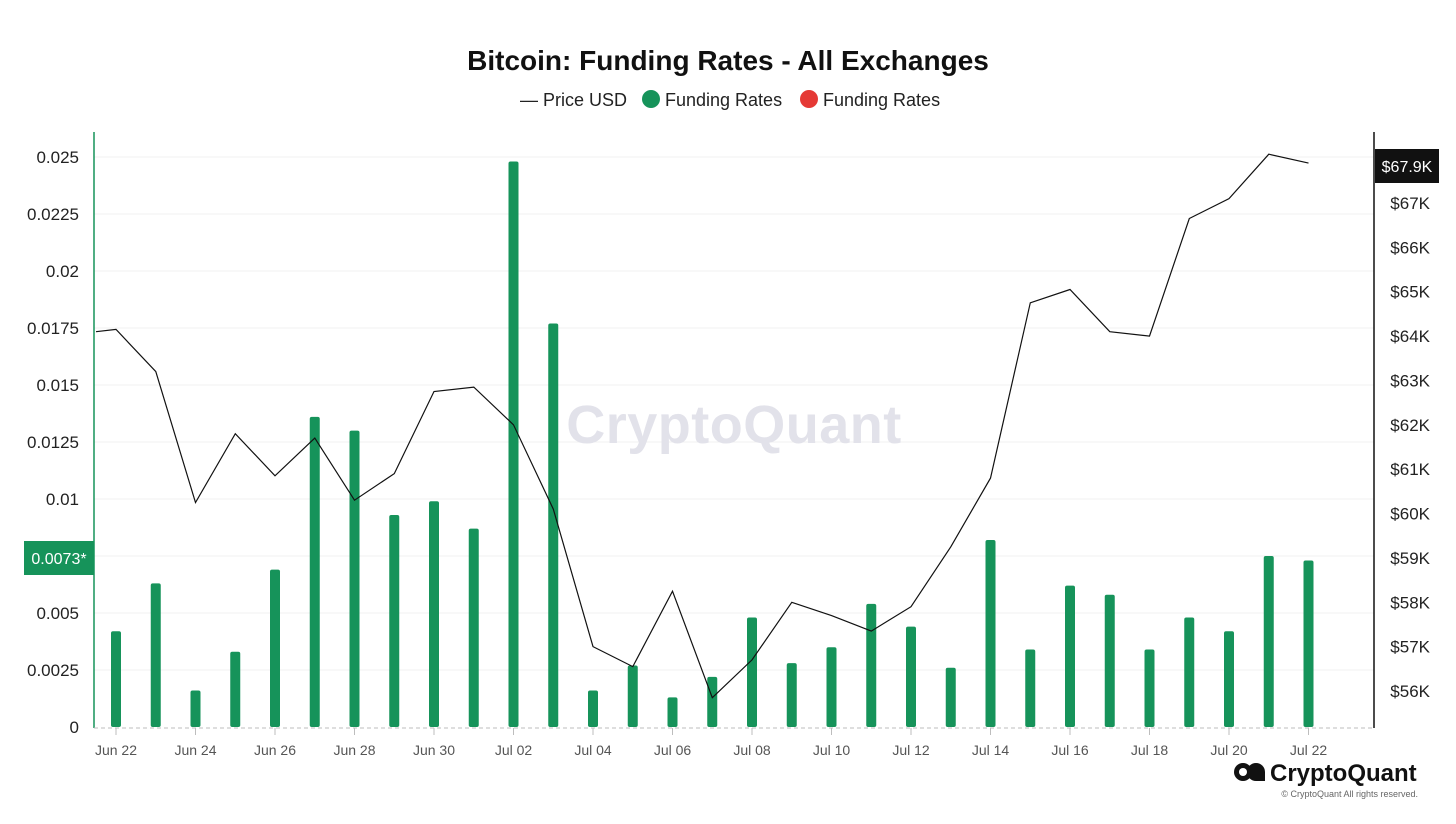  Describe the element at coordinates (1410, 247) in the screenshot. I see `right-tick-label: $66K` at that location.